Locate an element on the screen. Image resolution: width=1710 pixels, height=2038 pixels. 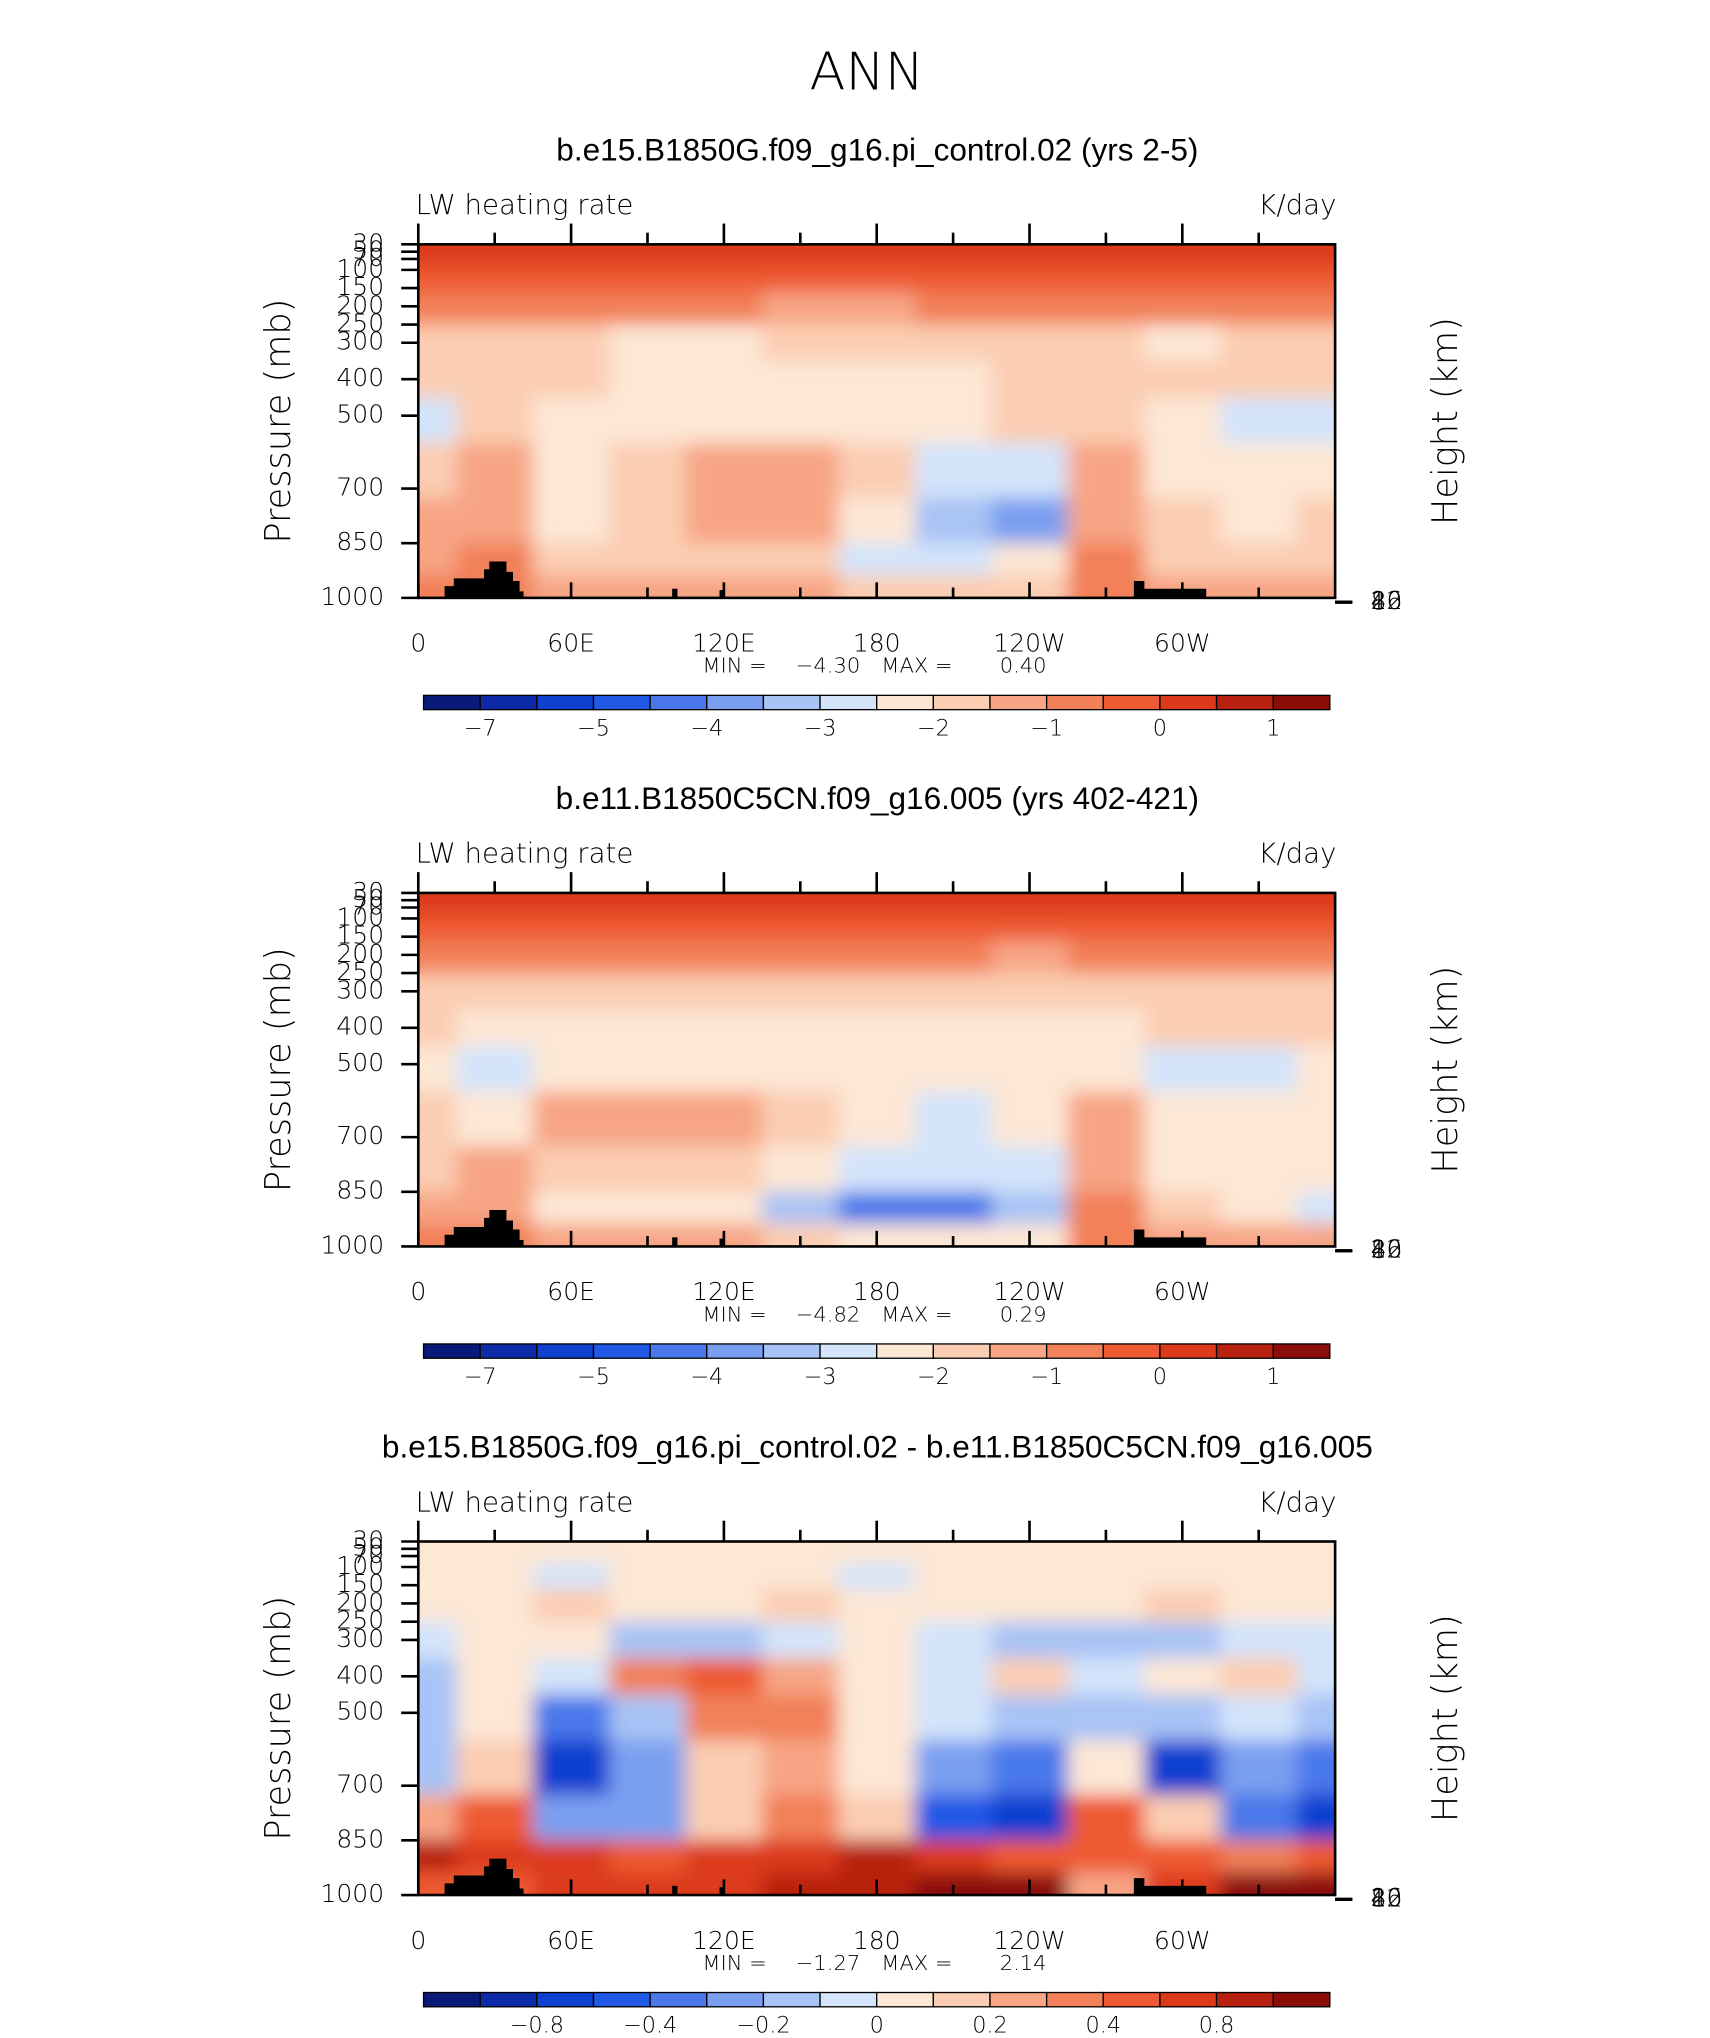
x-tick-label: 60E is located at coordinates (571, 1291).